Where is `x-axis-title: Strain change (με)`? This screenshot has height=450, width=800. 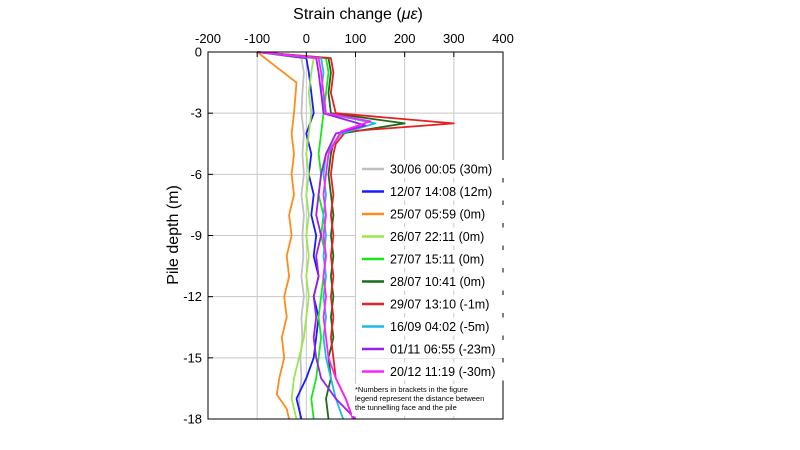
x-axis-title: Strain change (με) is located at coordinates (358, 14).